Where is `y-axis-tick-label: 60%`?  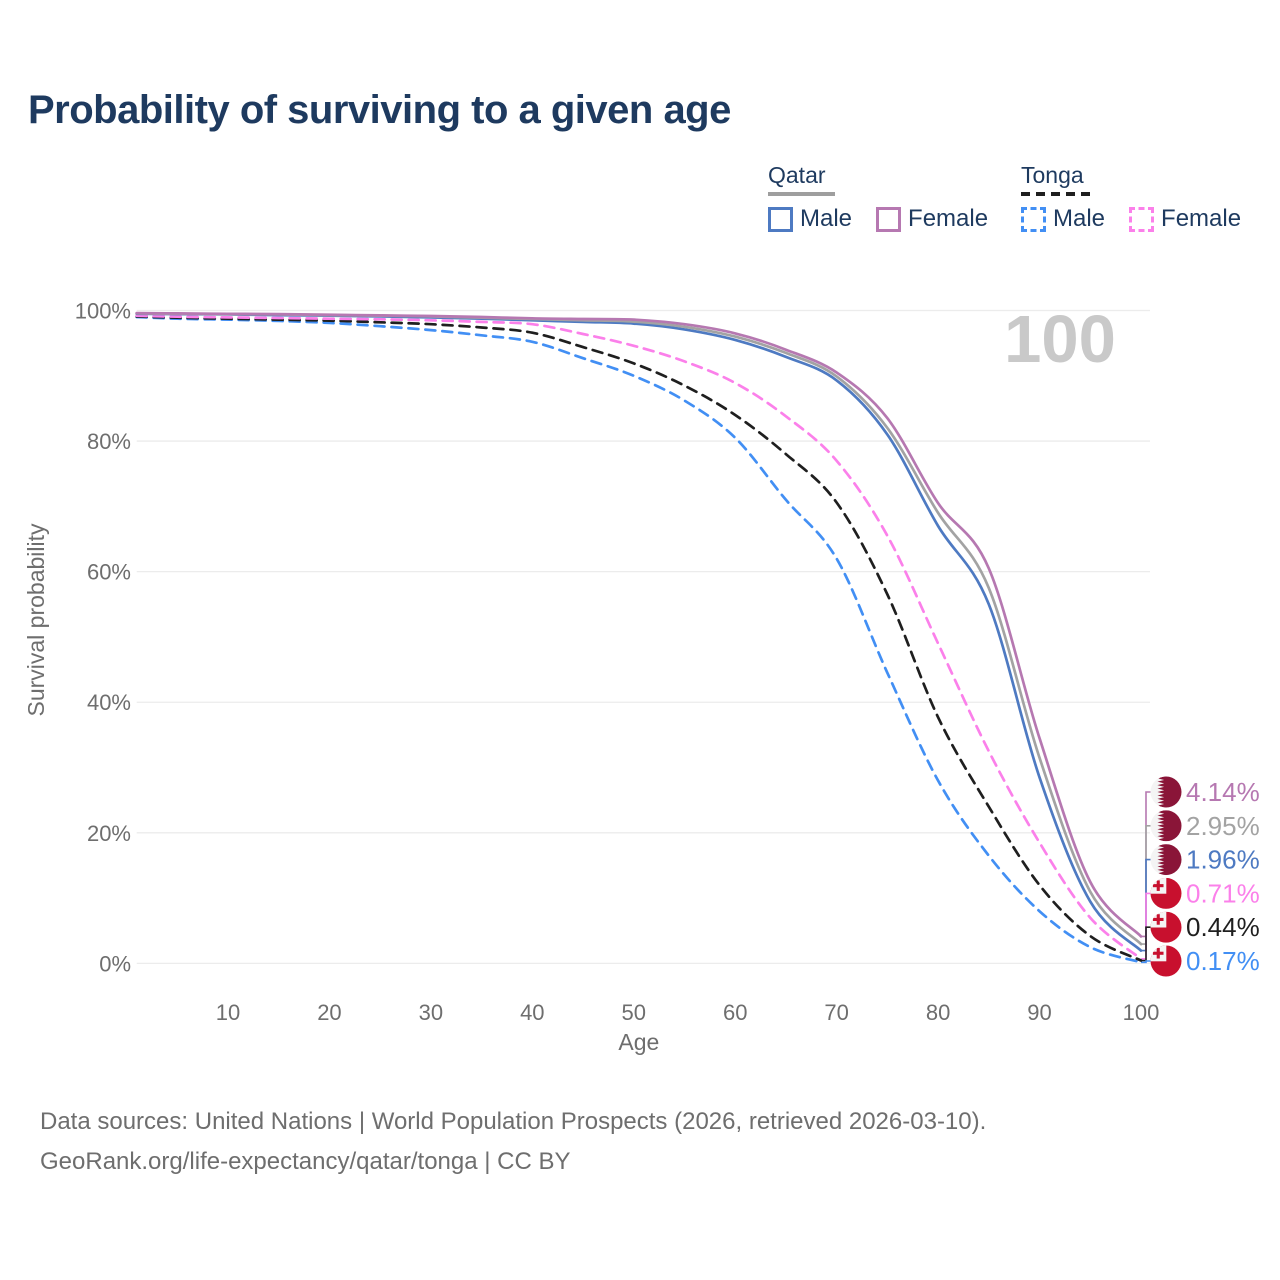 y-axis-tick-label: 60% is located at coordinates (109, 572).